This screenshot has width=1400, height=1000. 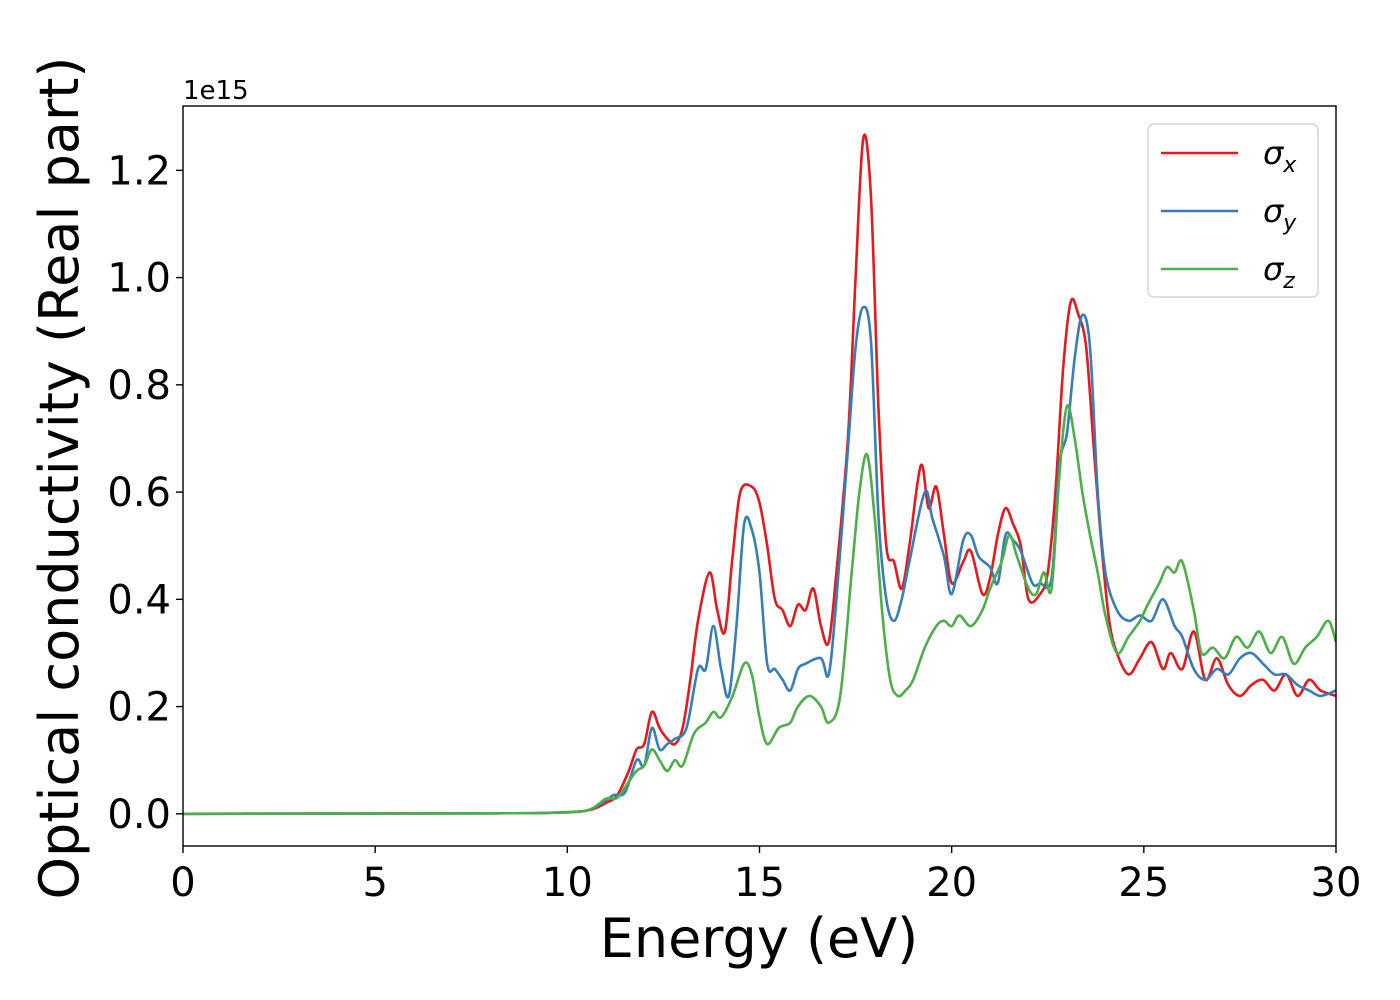 I want to click on x-axis-label: Energy (eV), so click(x=759, y=938).